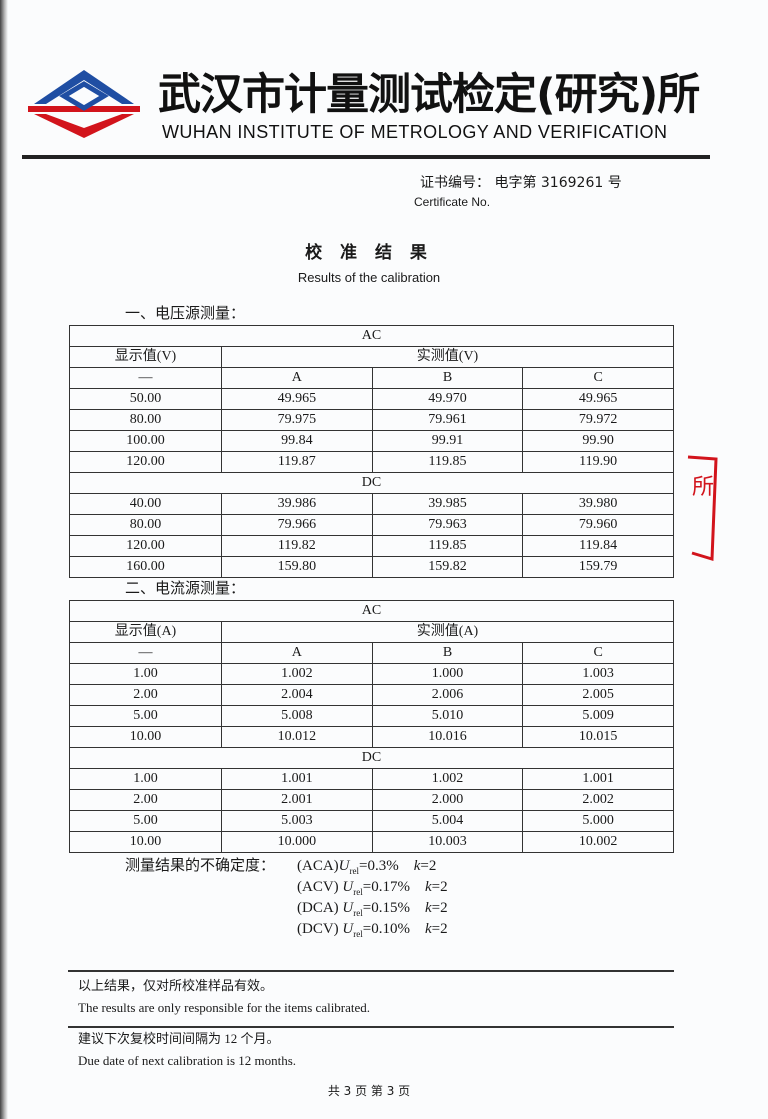 The width and height of the screenshot is (768, 1119). Describe the element at coordinates (452, 202) in the screenshot. I see `certificate-label-en: Certificate No.` at that location.